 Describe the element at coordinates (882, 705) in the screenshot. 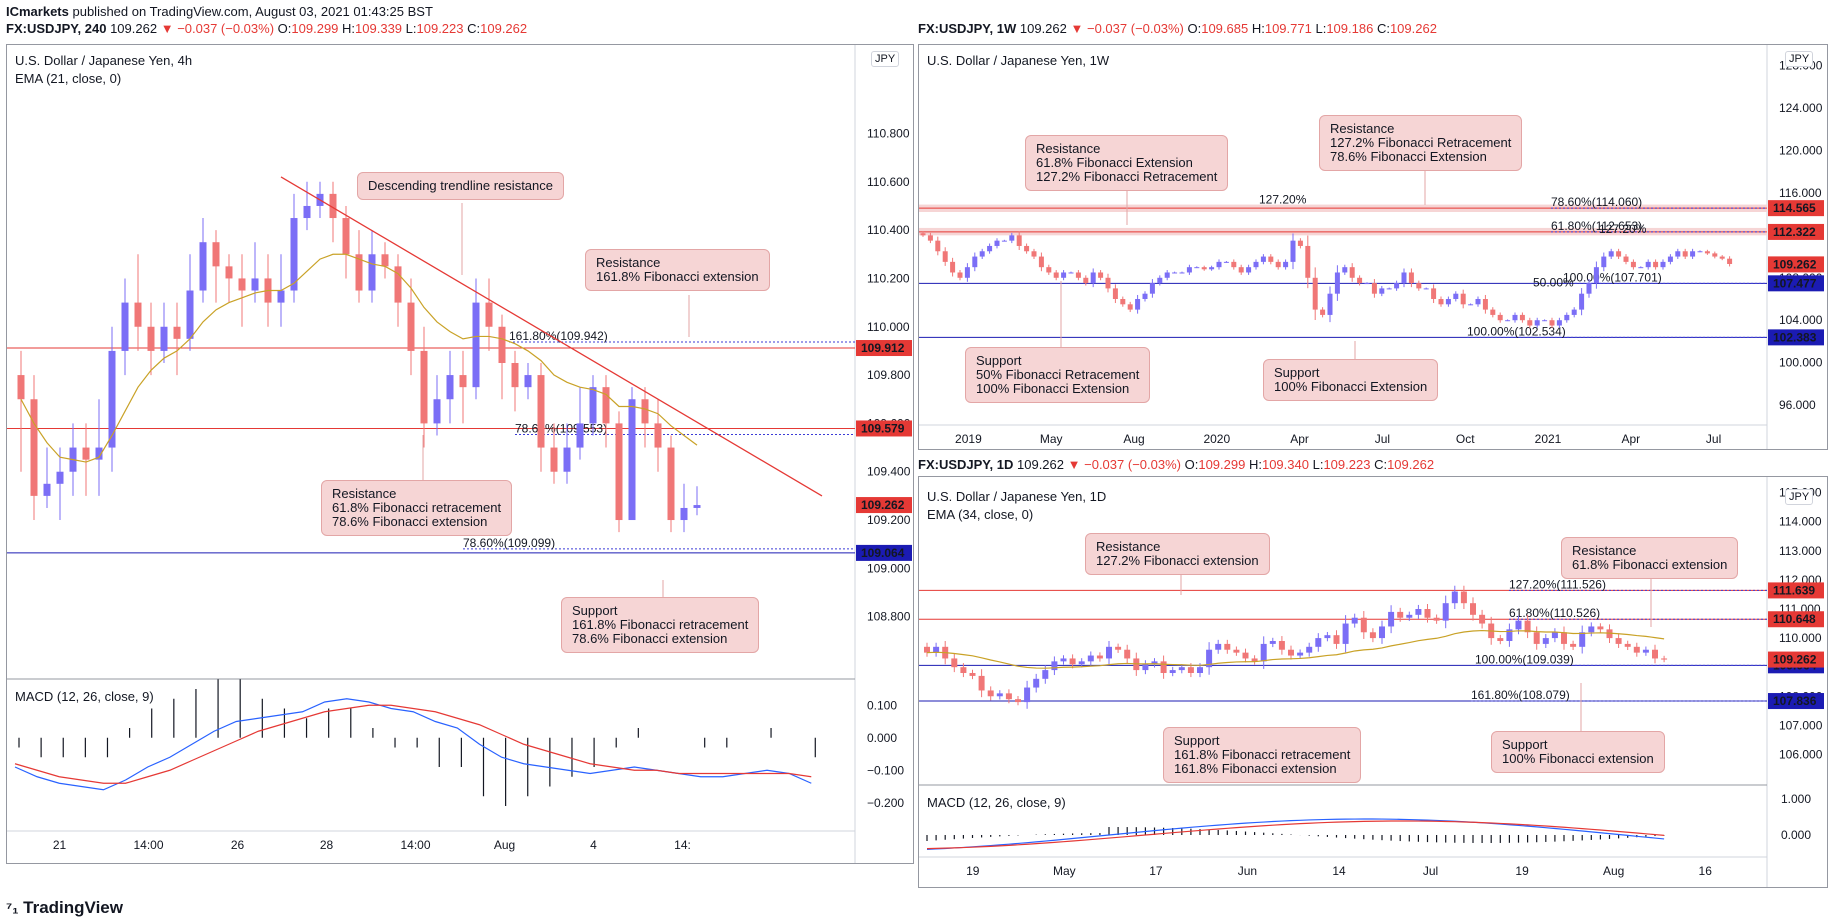

I see `macd-y-tick: 0.100` at that location.